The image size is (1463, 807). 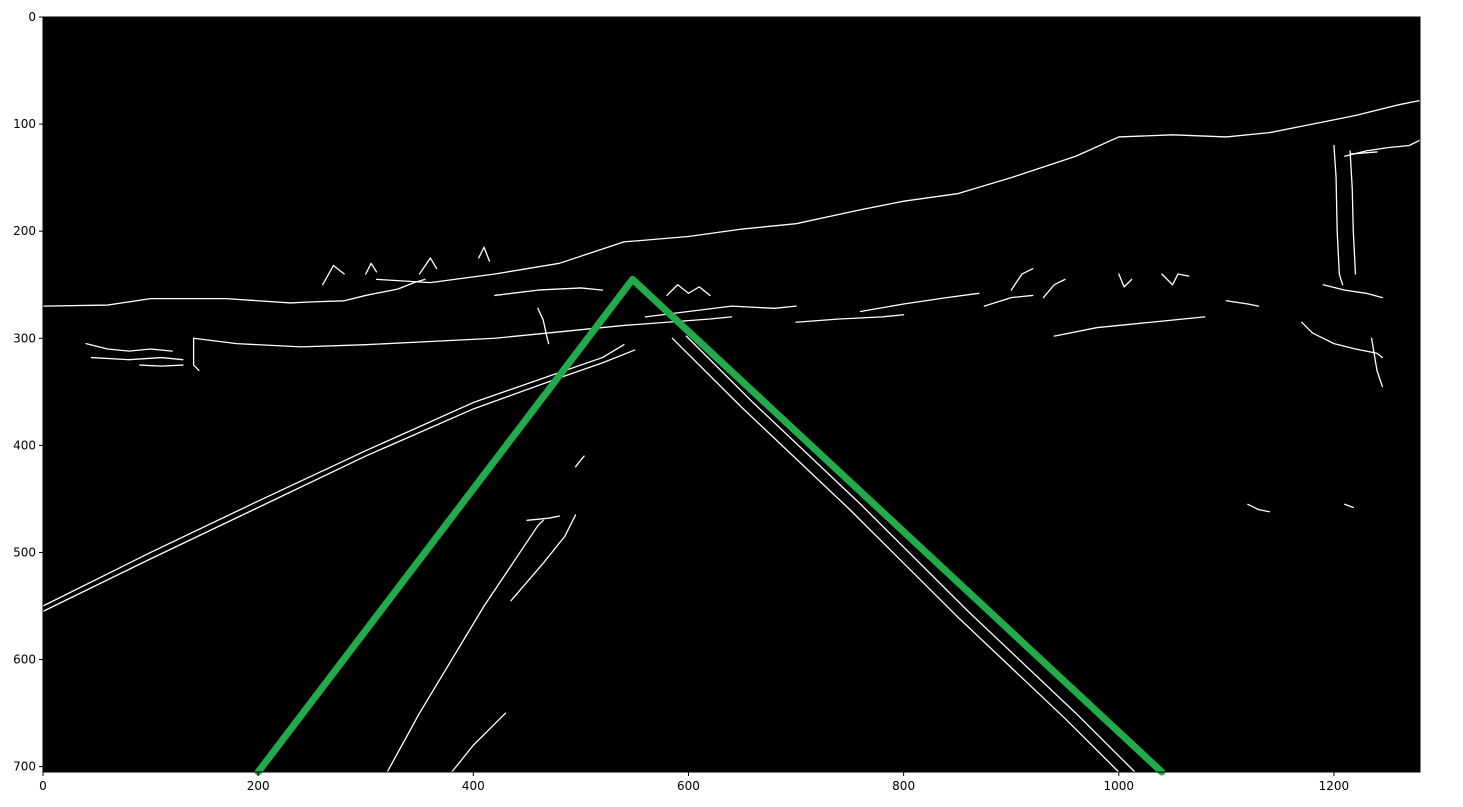 I want to click on x-tick-label: 200, so click(x=258, y=786).